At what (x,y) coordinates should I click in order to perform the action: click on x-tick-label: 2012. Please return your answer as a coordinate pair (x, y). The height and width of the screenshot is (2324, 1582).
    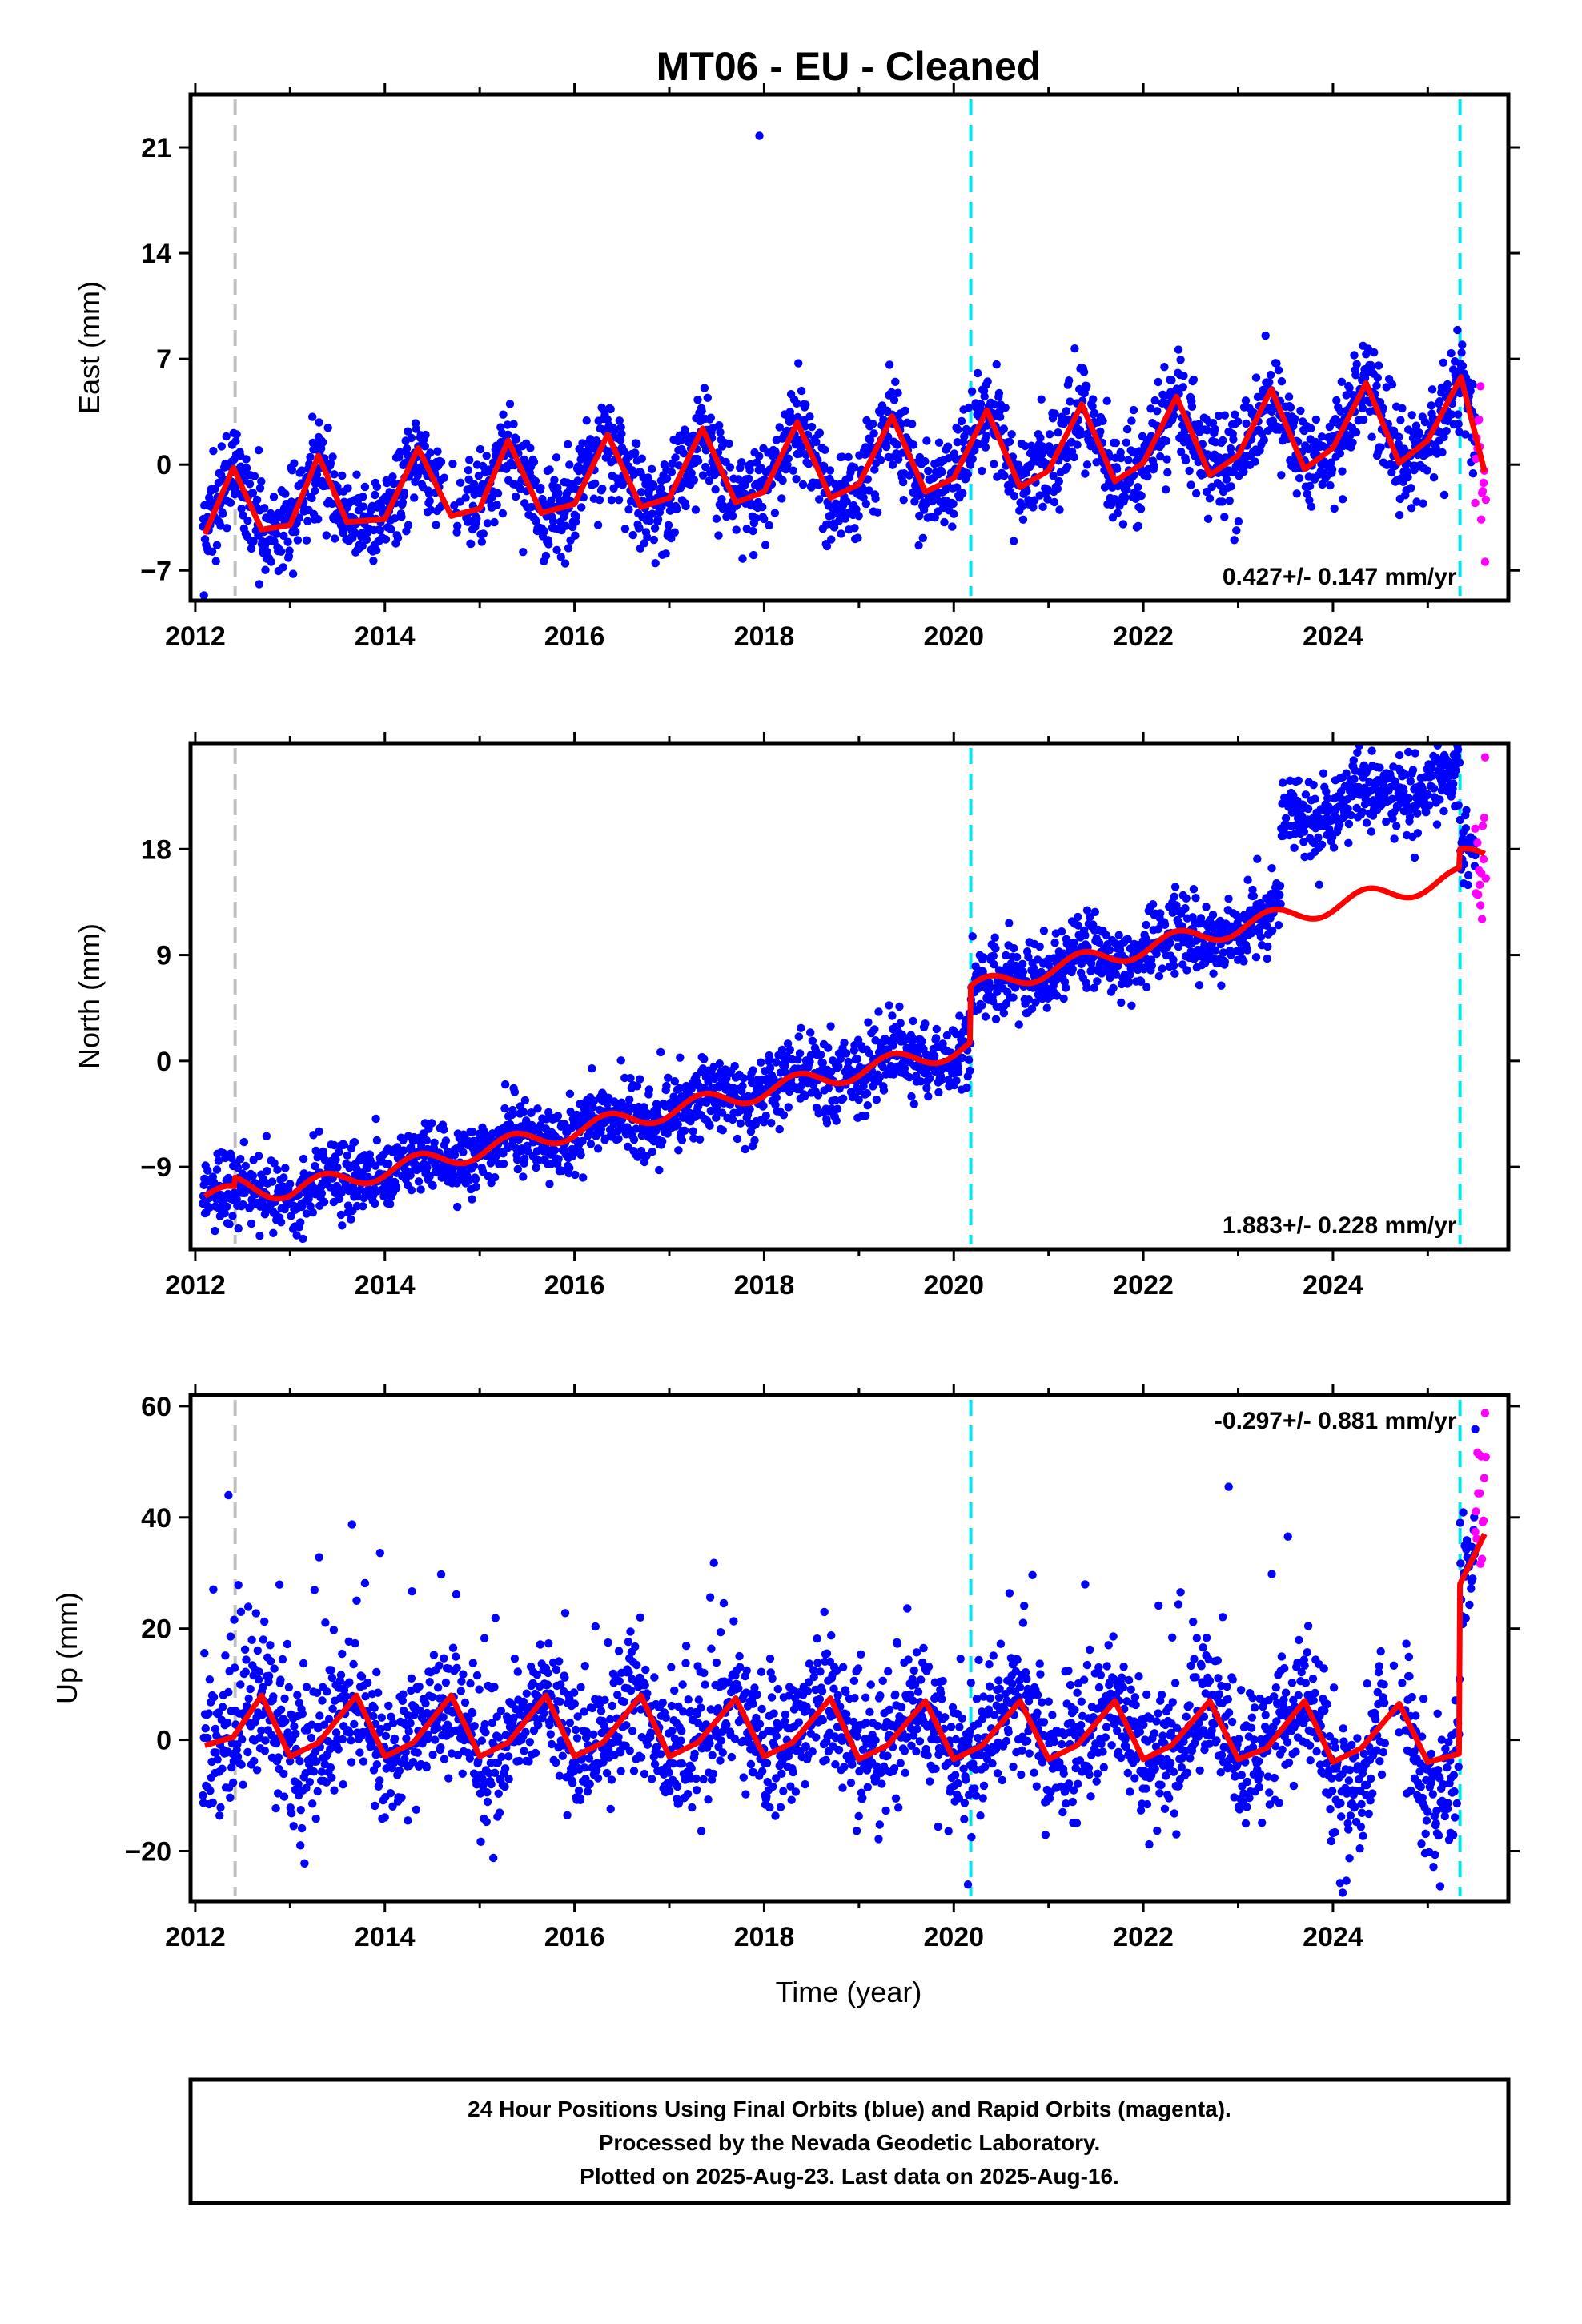
    Looking at the image, I should click on (195, 636).